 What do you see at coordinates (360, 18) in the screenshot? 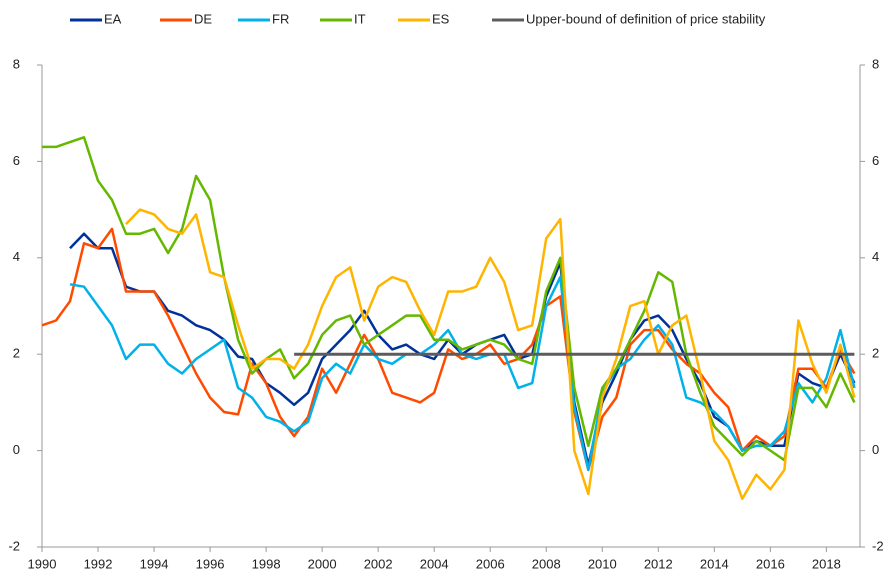
I see `legend-label: IT` at bounding box center [360, 18].